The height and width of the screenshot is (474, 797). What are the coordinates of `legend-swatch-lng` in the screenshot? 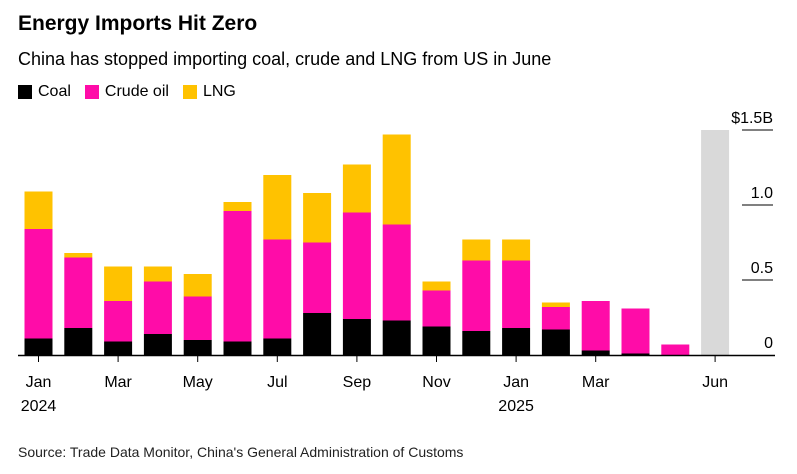 It's located at (189, 92).